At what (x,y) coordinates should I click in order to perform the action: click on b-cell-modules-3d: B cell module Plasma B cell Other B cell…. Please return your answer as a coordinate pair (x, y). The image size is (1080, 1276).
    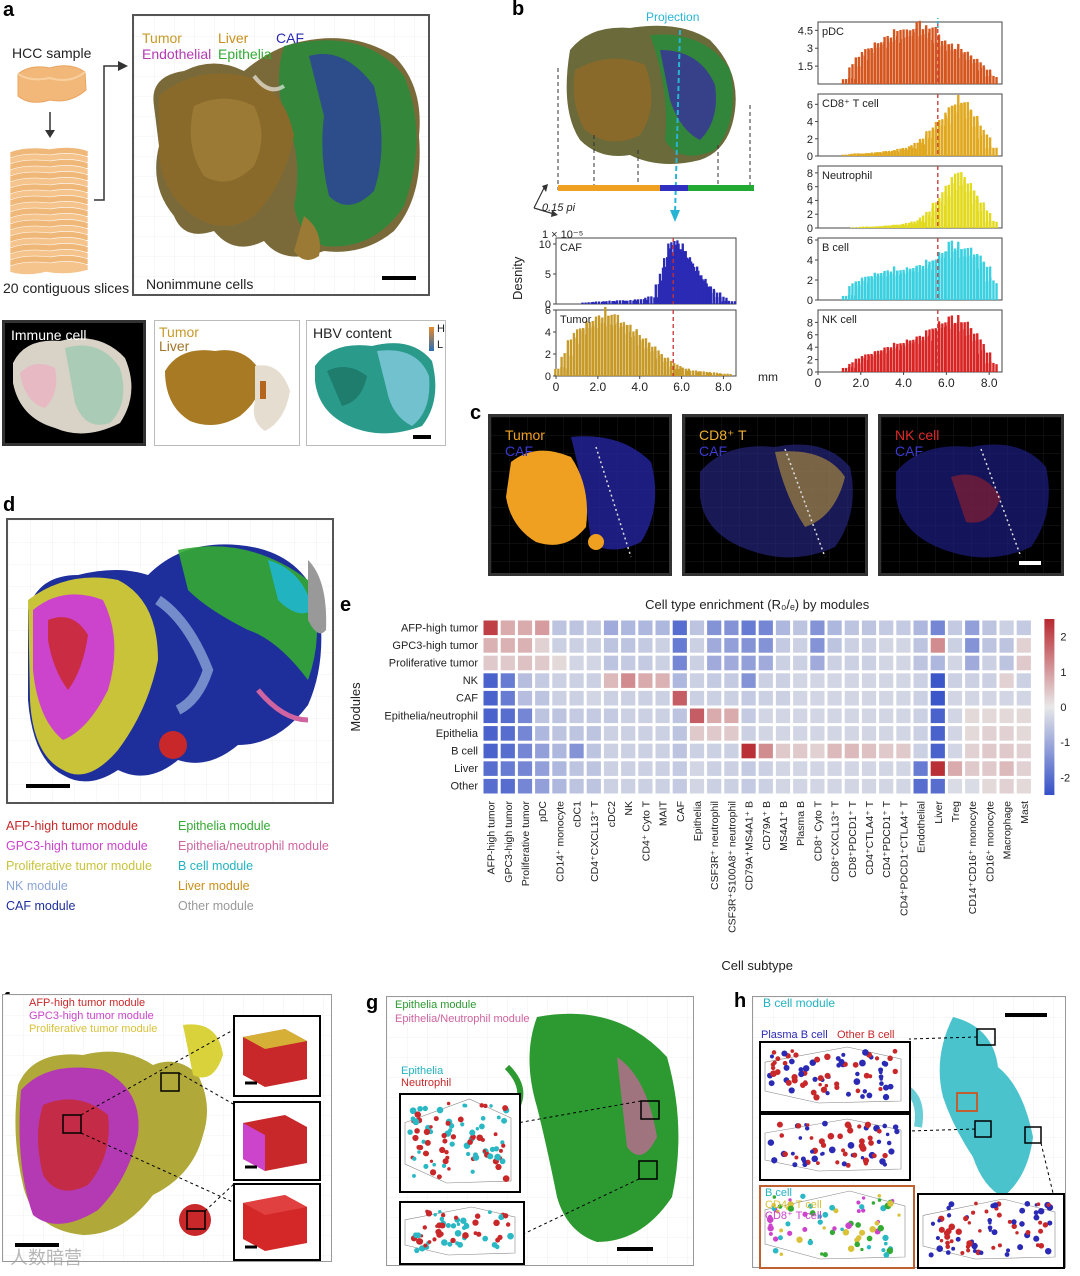
    Looking at the image, I should click on (909, 1132).